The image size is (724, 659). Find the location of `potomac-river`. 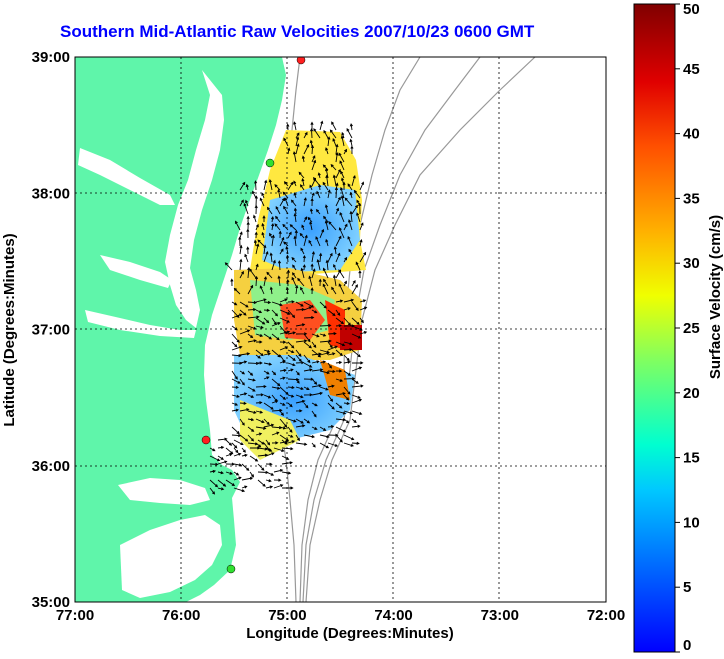

potomac-river is located at coordinates (126, 176).